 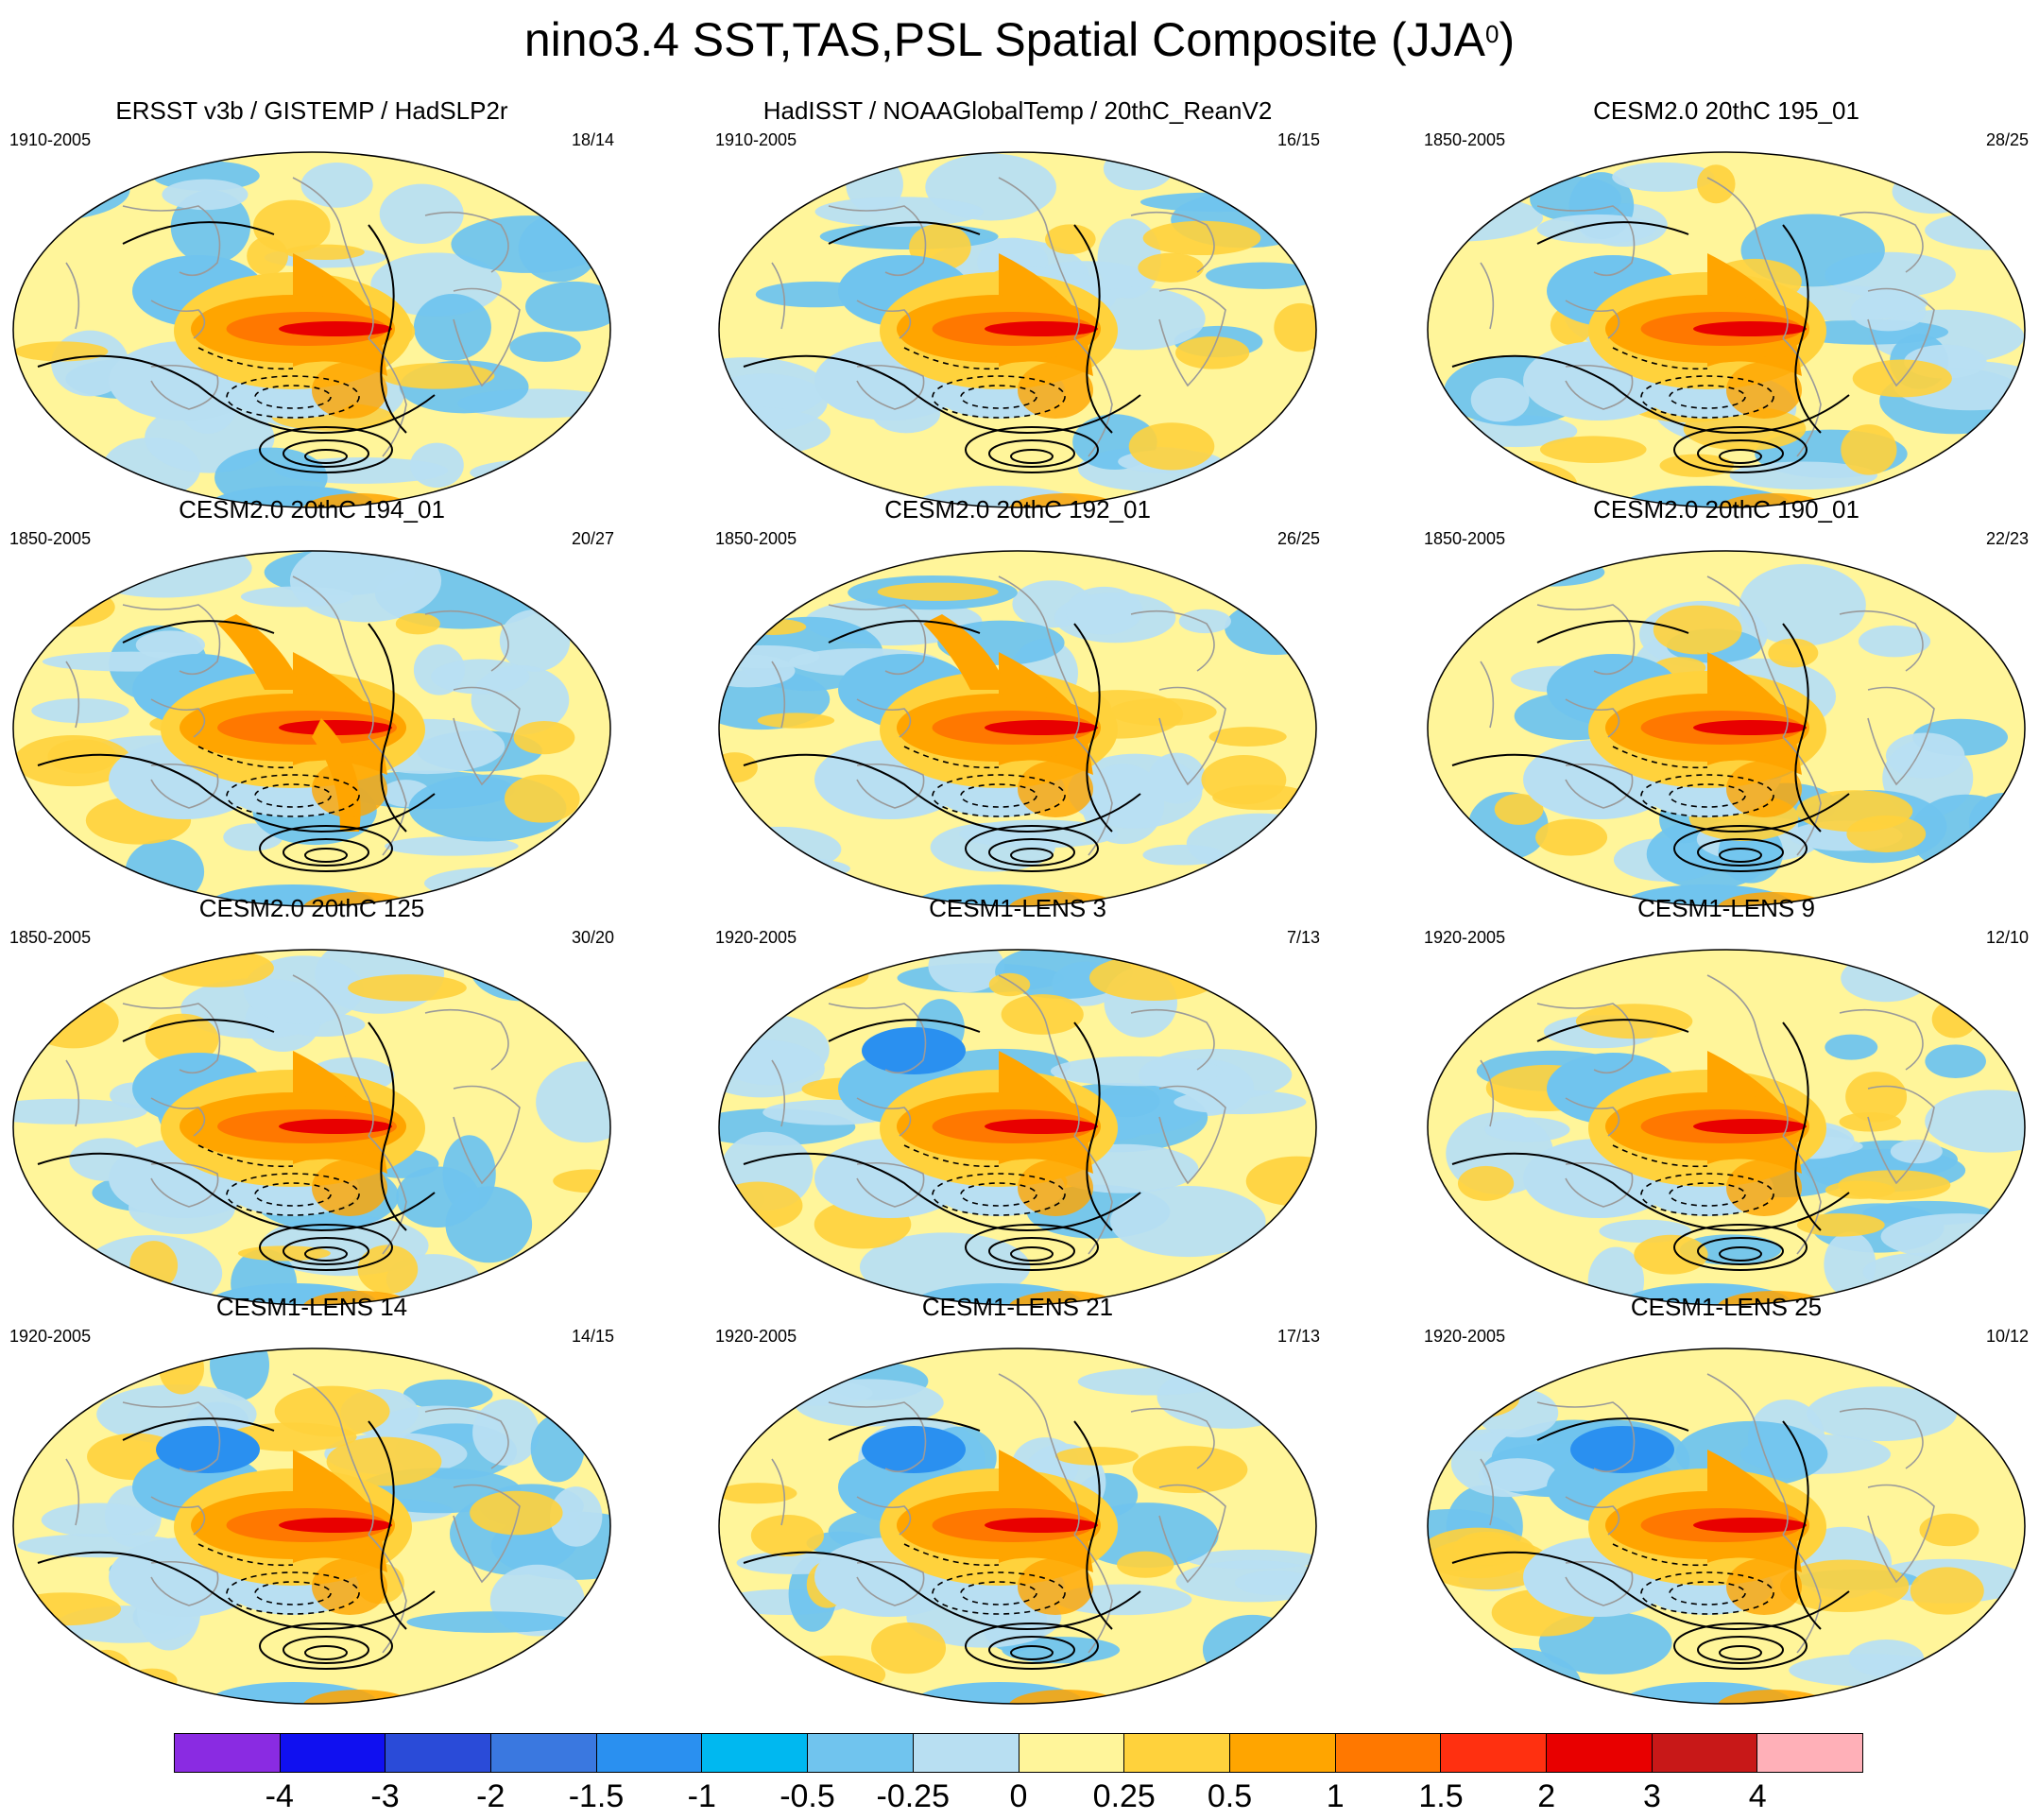 What do you see at coordinates (311, 908) in the screenshot?
I see `panel-title: CESM2.0 20thC 125` at bounding box center [311, 908].